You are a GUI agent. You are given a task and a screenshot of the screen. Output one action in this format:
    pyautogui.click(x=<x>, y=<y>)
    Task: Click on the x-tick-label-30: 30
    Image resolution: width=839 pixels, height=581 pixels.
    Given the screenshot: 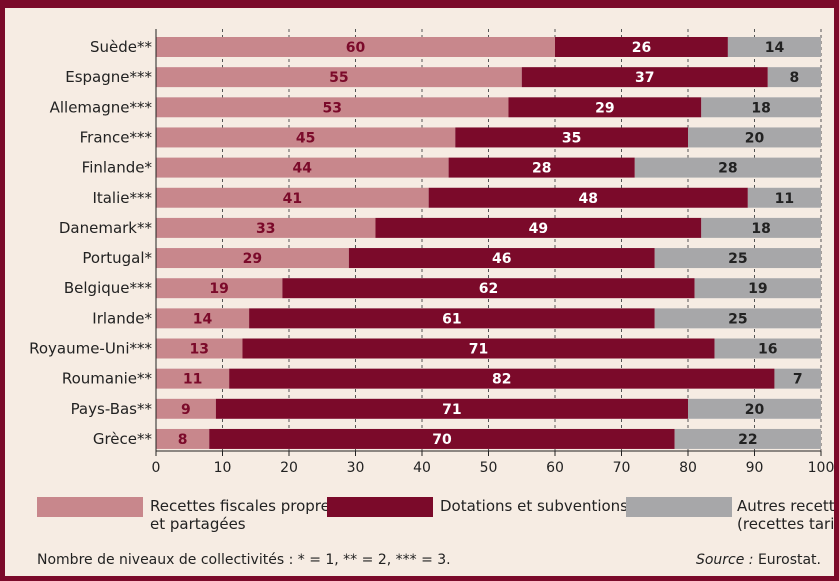 What is the action you would take?
    pyautogui.click(x=356, y=468)
    